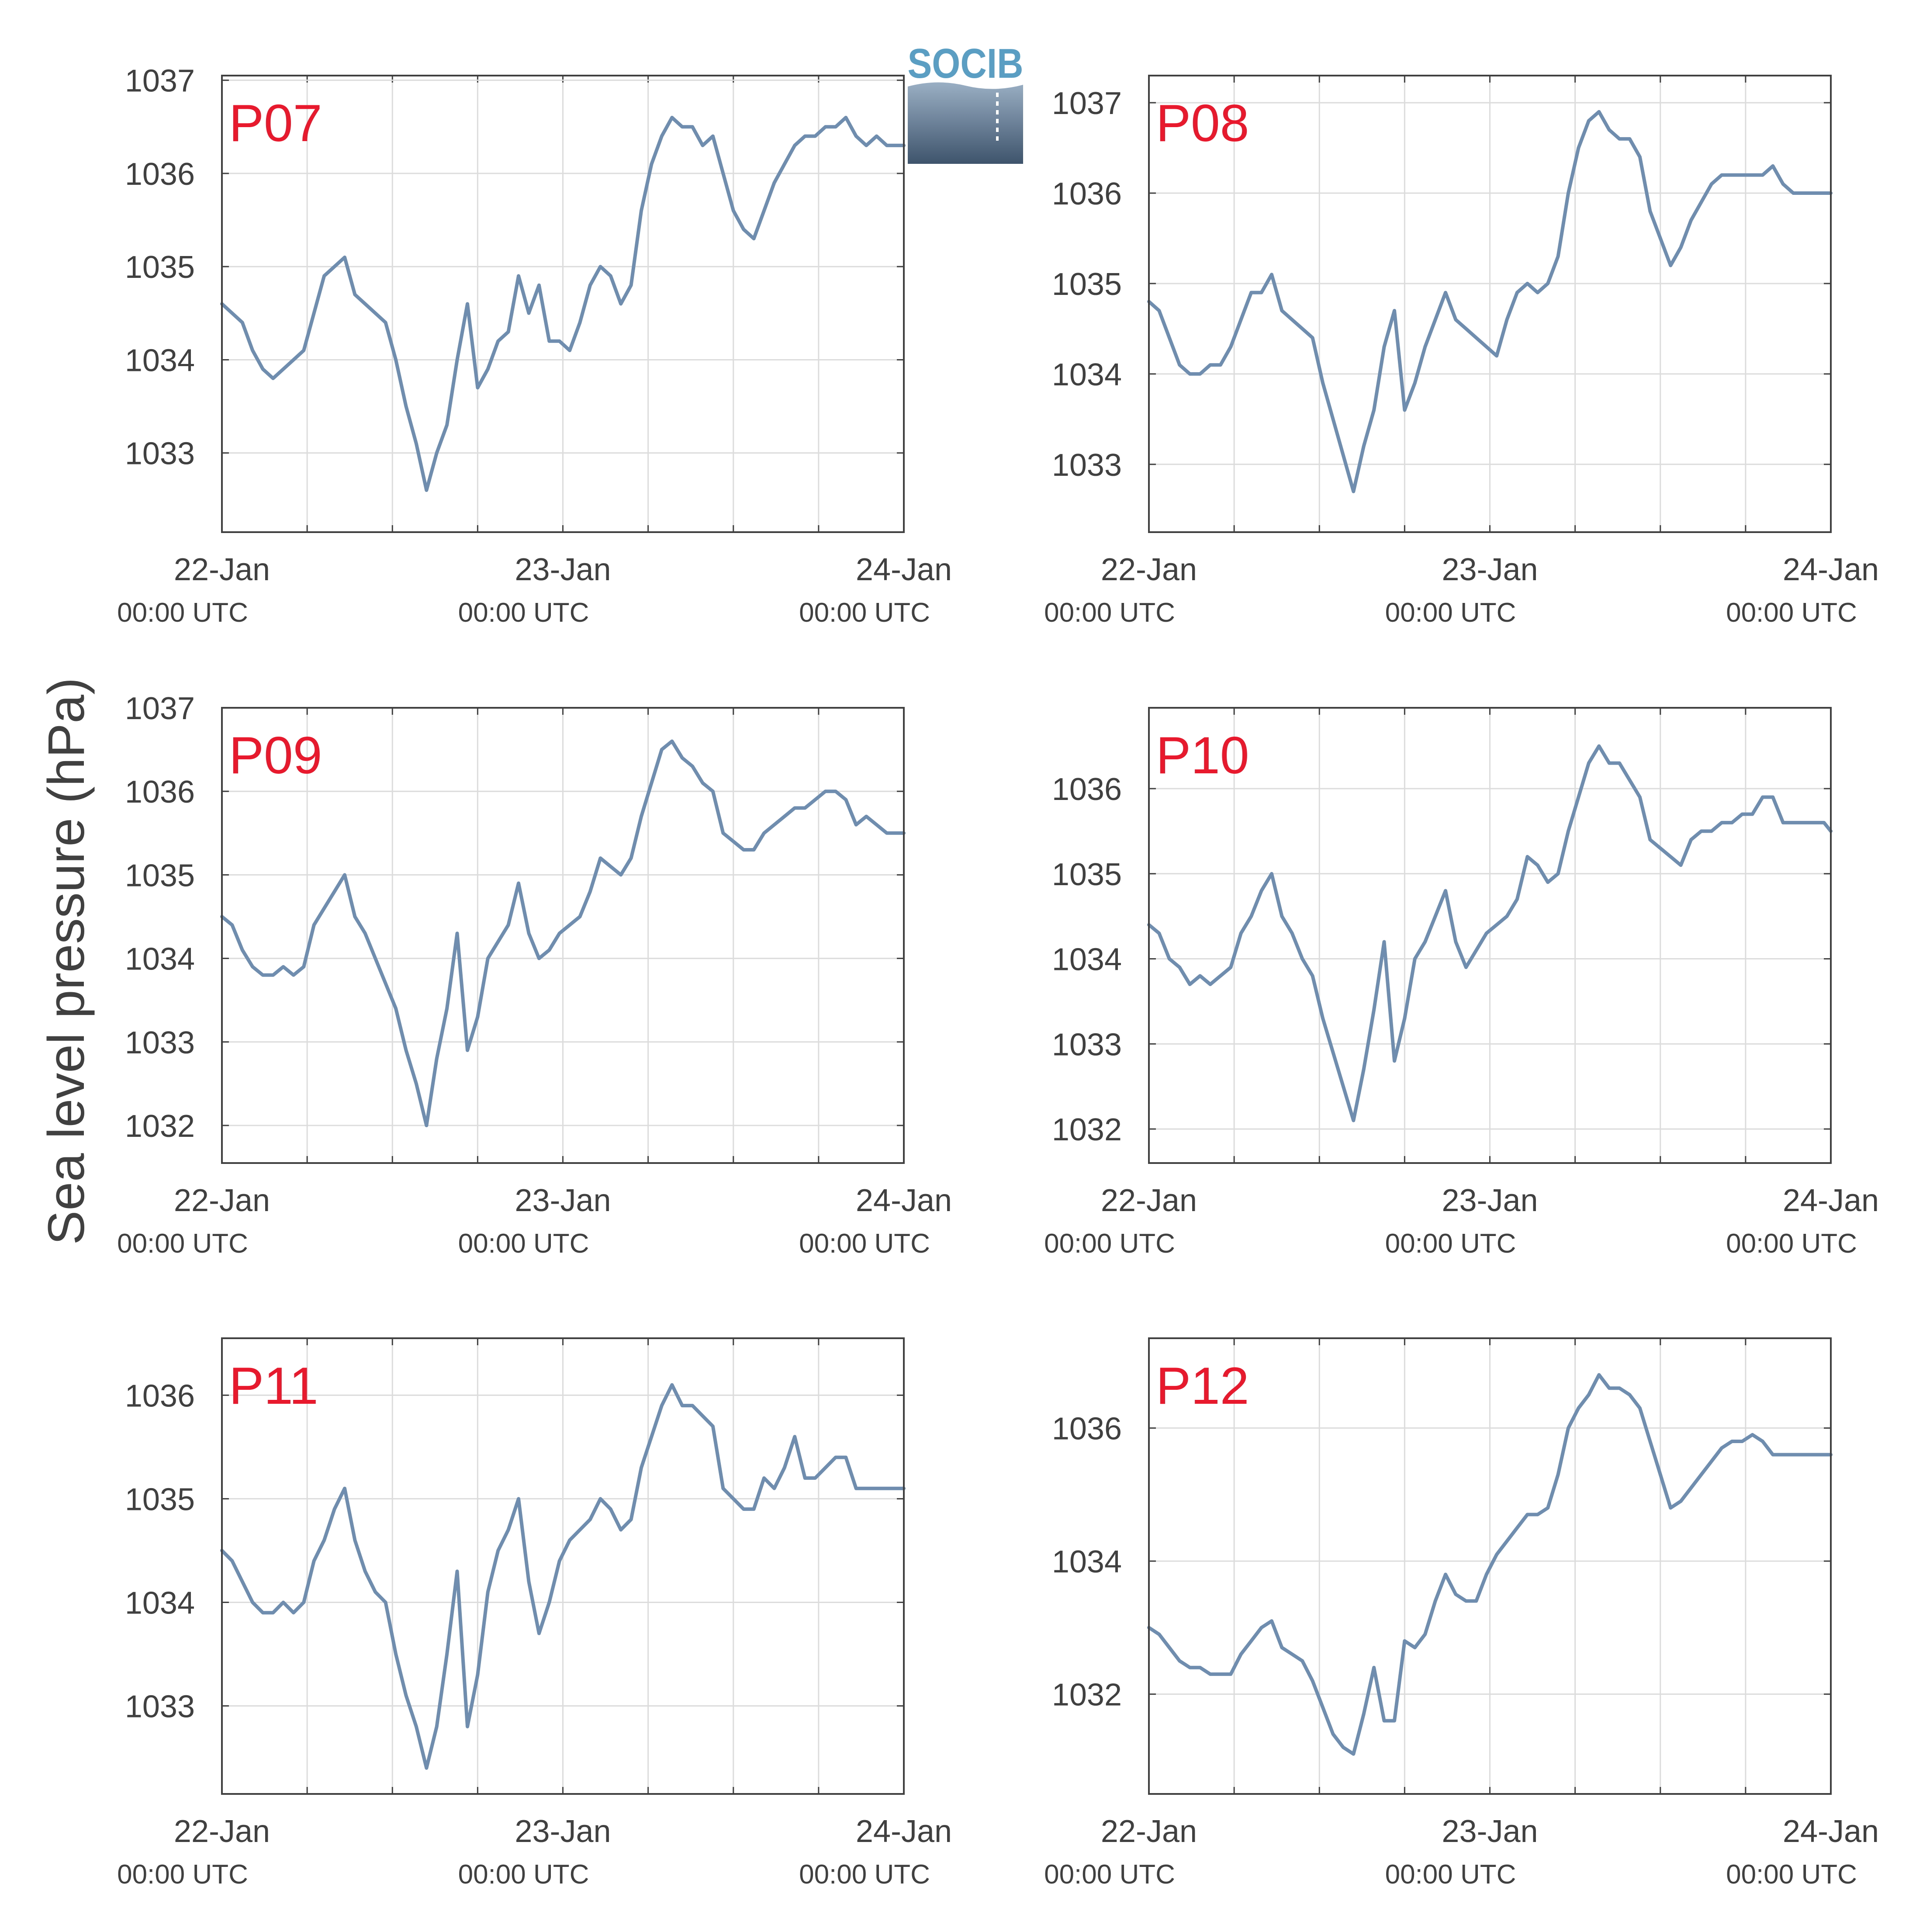 This screenshot has height=1932, width=1923. What do you see at coordinates (275, 755) in the screenshot?
I see `panel-label: P09` at bounding box center [275, 755].